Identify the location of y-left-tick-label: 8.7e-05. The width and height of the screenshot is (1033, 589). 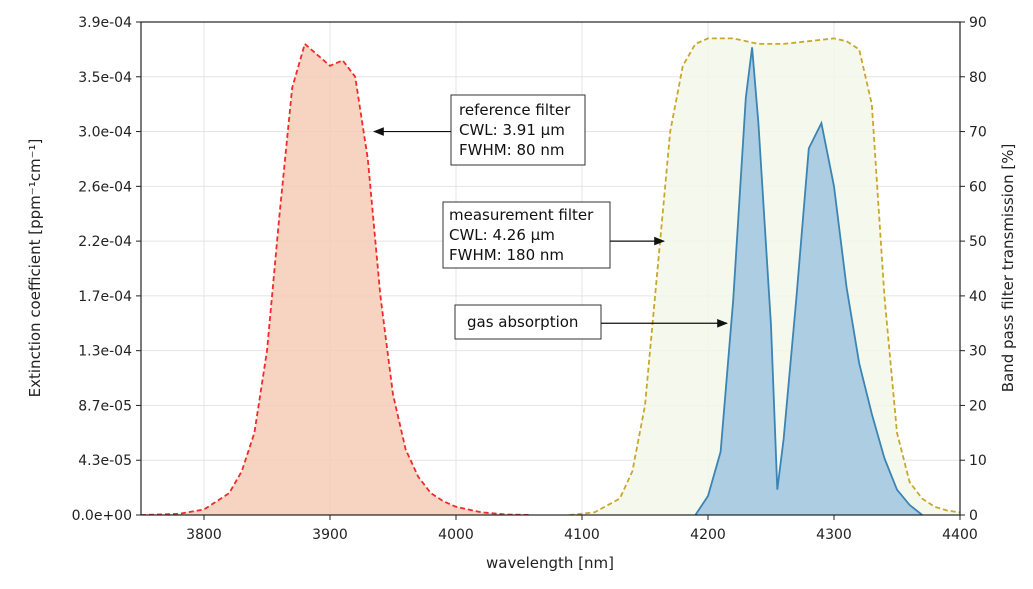
(105, 406).